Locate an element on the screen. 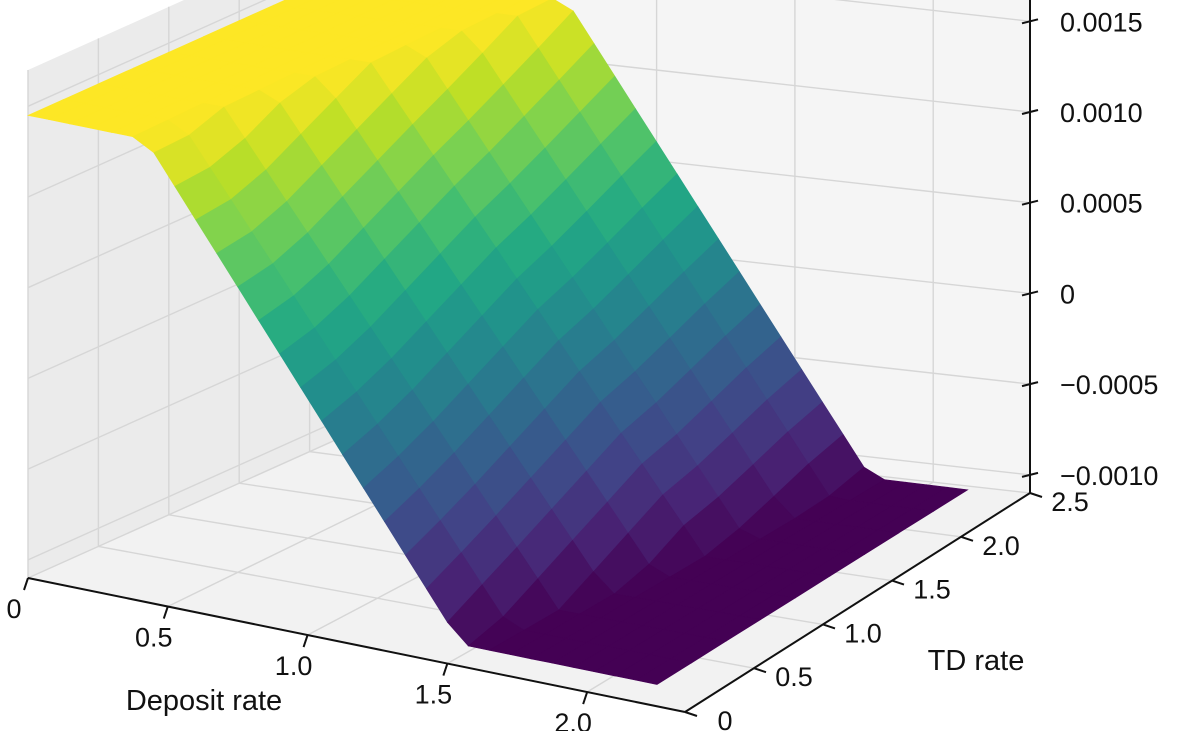  z-tick-label: −0.0010 is located at coordinates (1109, 476).